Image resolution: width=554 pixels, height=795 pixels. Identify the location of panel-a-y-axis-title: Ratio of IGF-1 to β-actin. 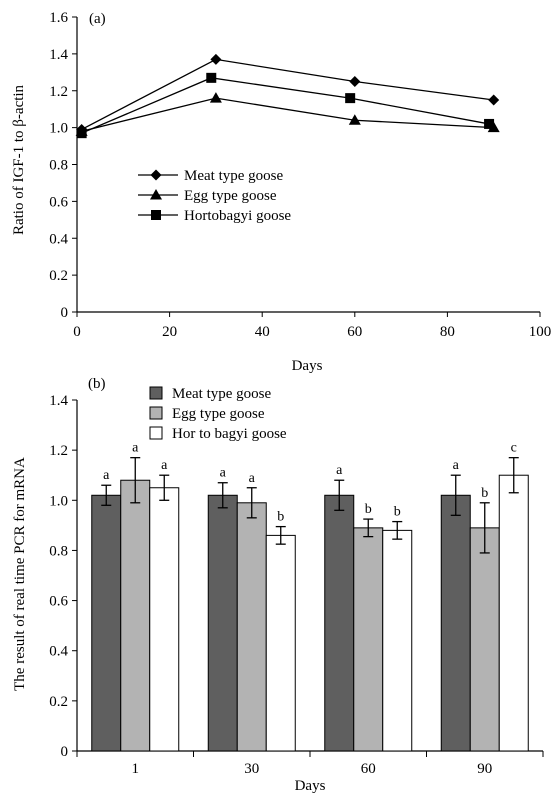
(19, 159).